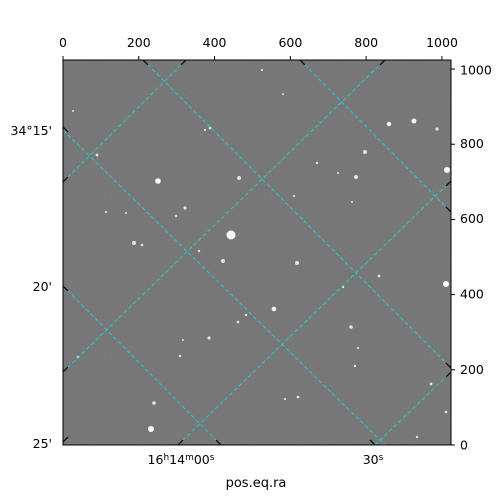  Describe the element at coordinates (266, 459) in the screenshot. I see `ra-axis-labels: 16h14m00s 30s` at that location.